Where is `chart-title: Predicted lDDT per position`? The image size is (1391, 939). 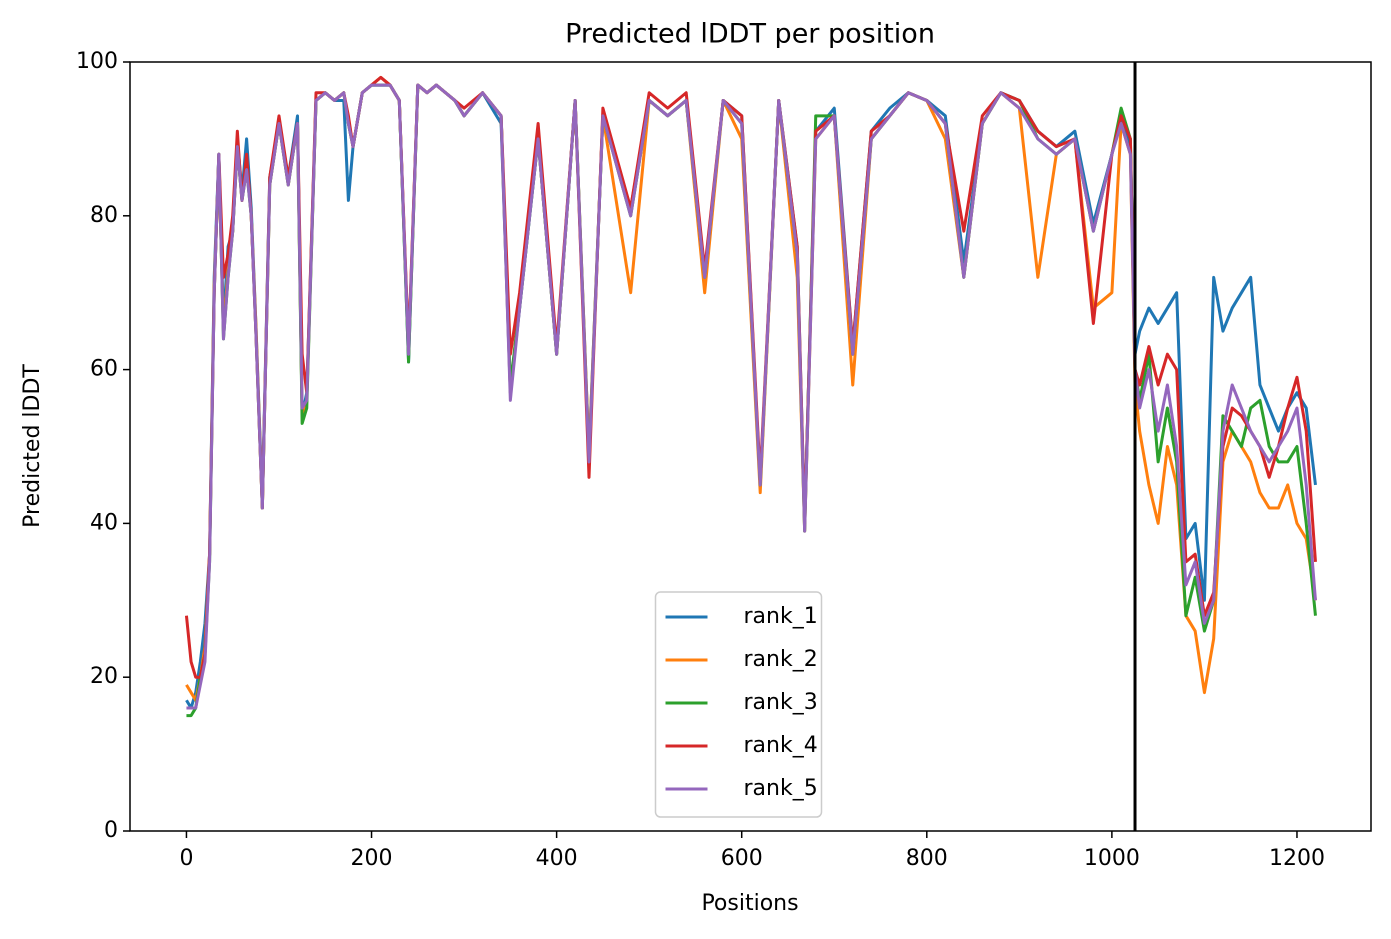
chart-title: Predicted lDDT per position is located at coordinates (750, 34).